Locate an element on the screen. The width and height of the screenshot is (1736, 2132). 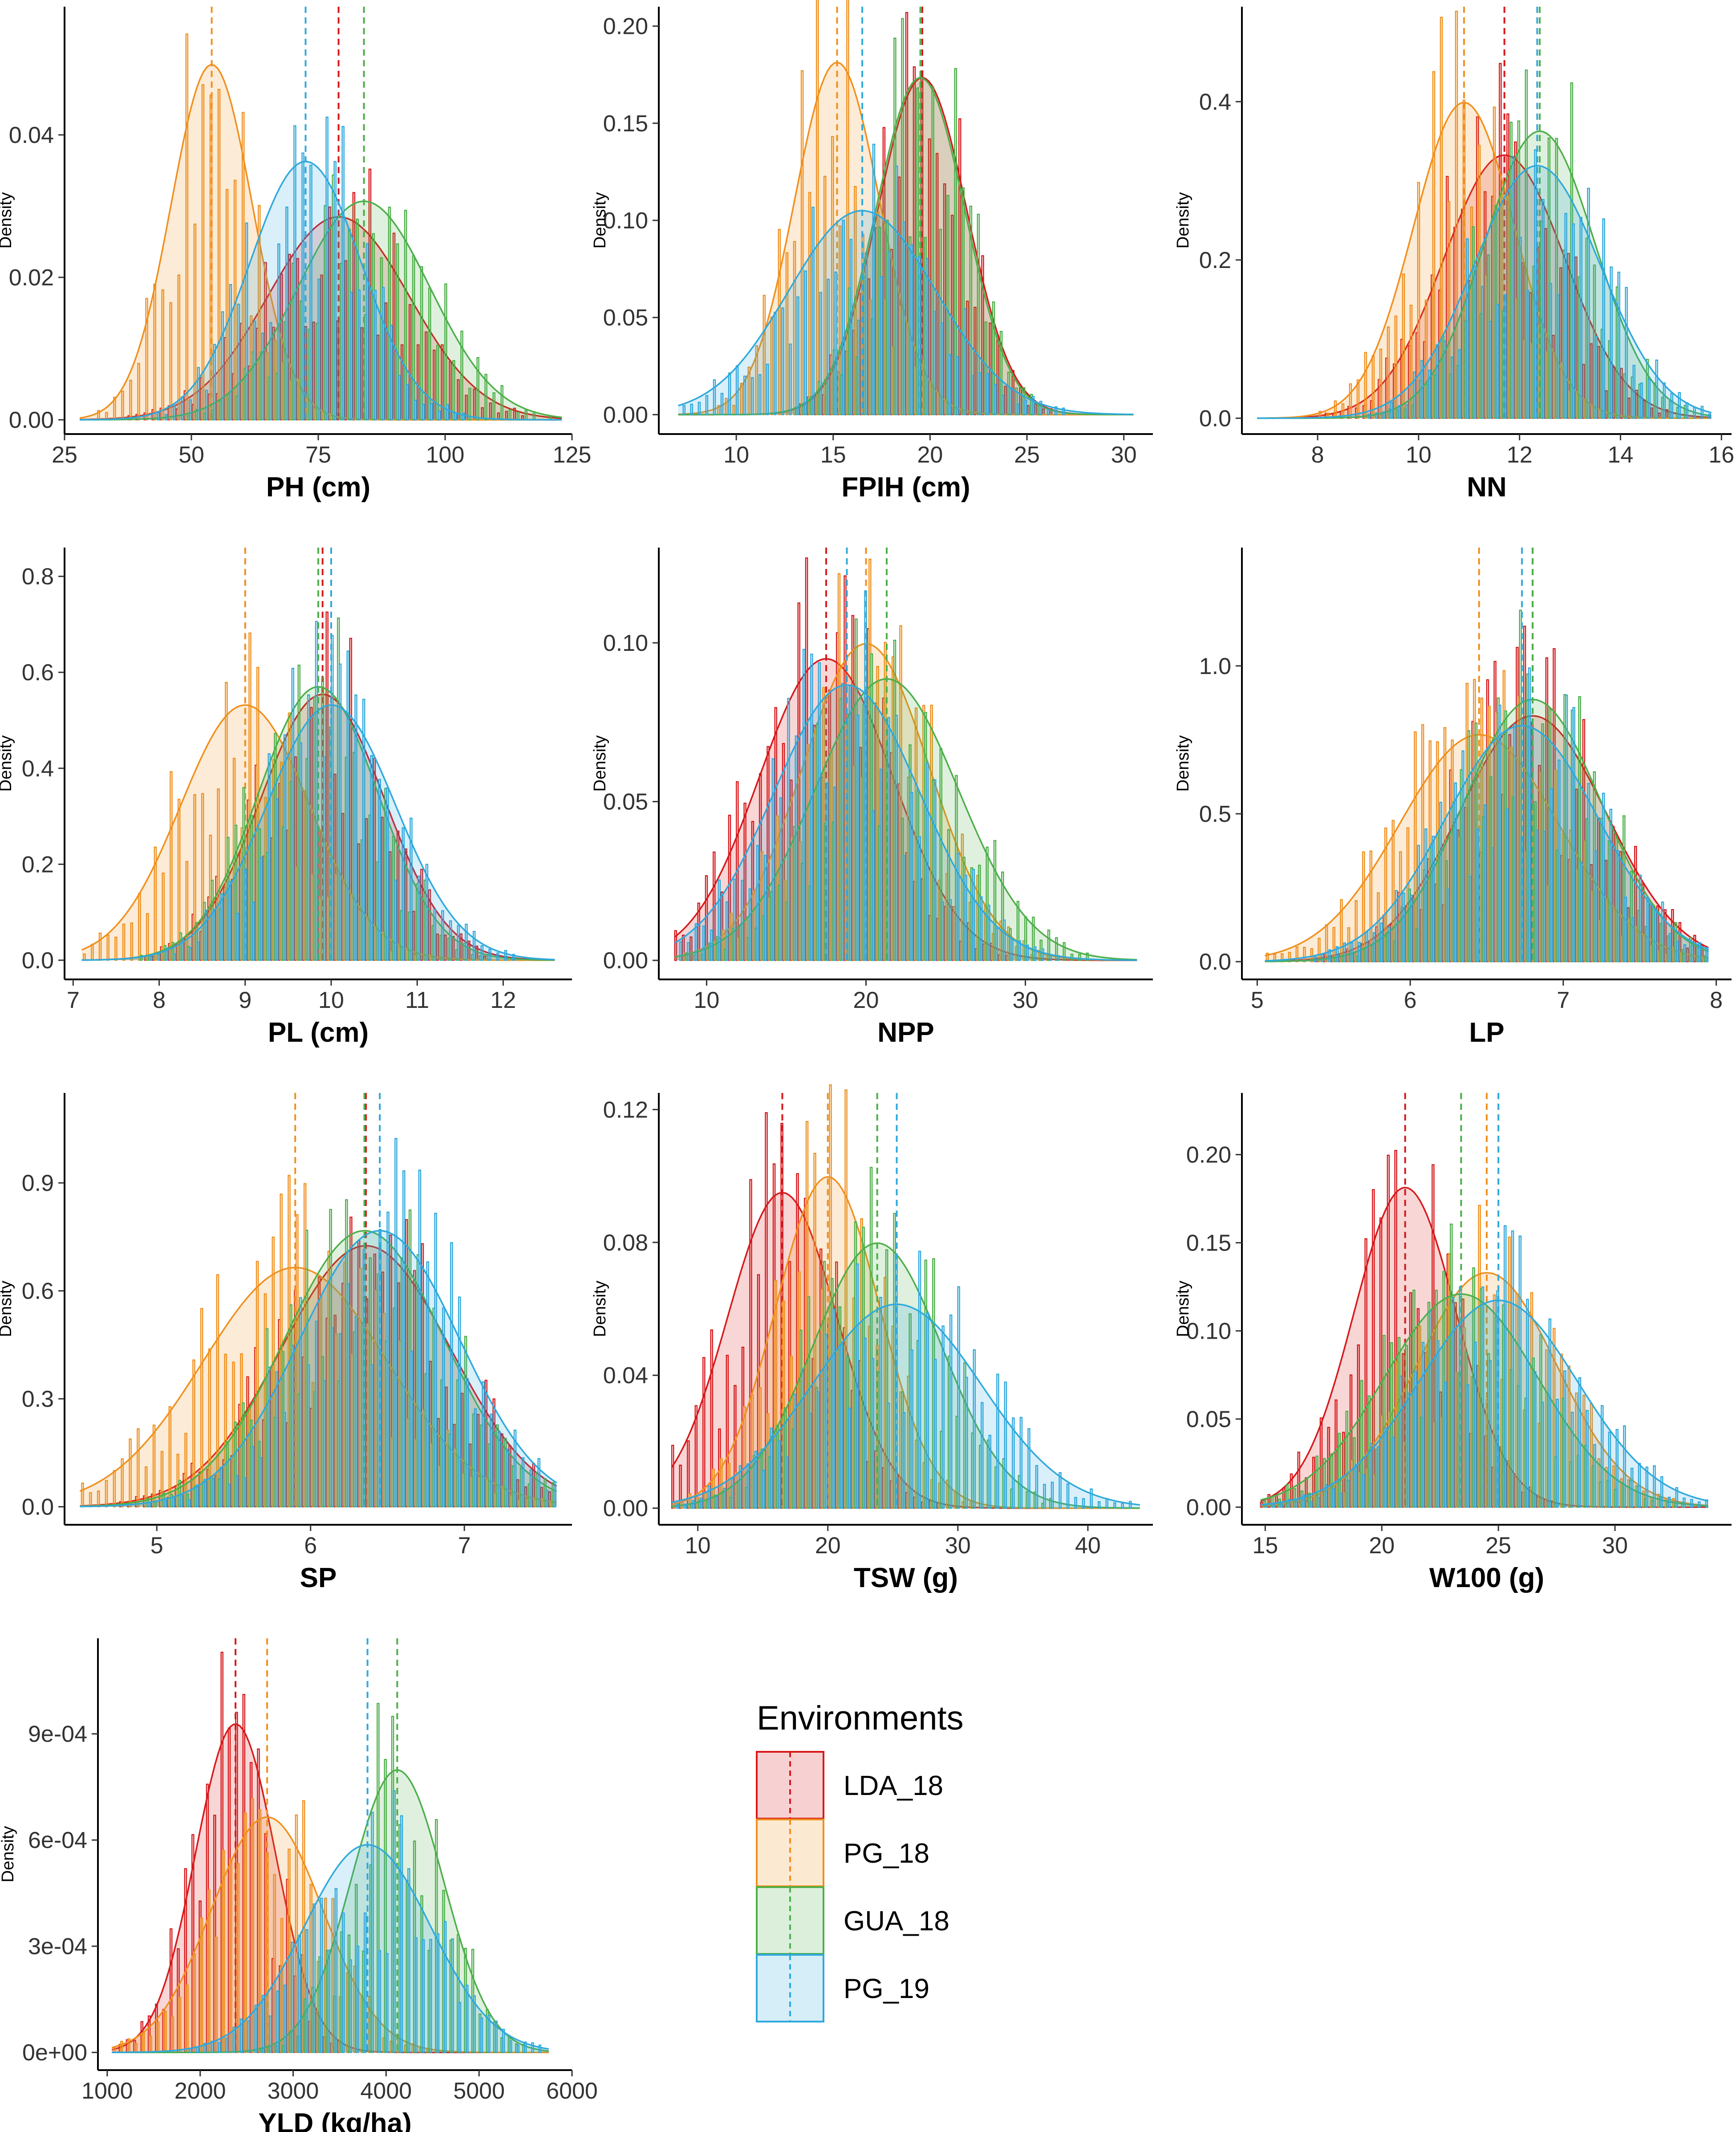
x-tick-label: 12 is located at coordinates (1520, 455).